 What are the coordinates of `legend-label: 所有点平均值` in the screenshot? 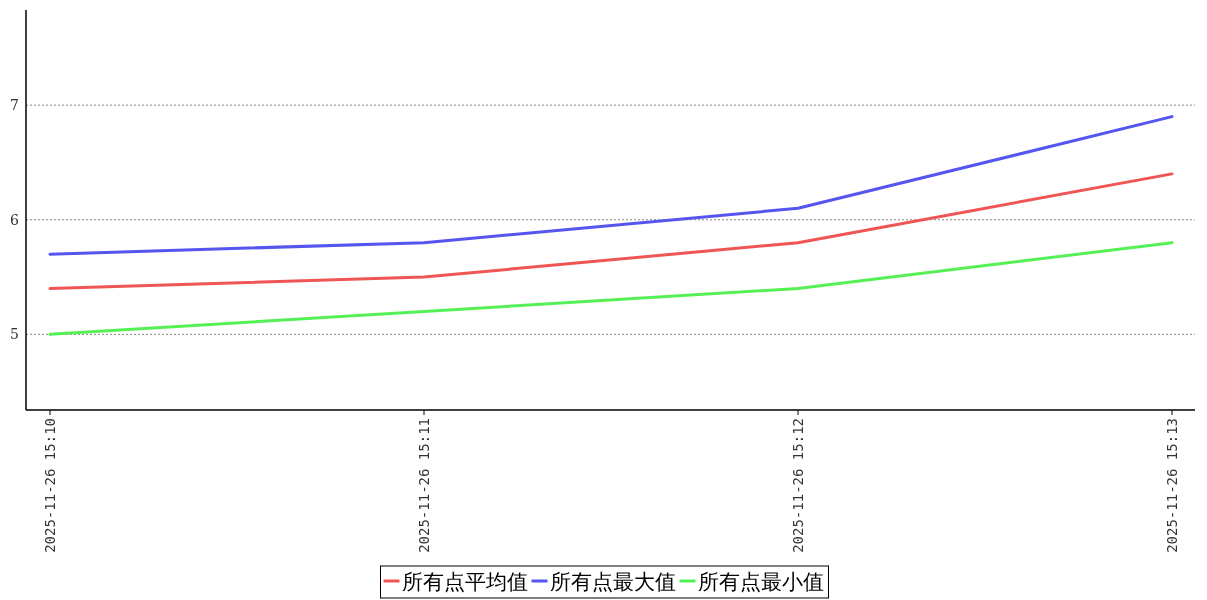 It's located at (464, 582).